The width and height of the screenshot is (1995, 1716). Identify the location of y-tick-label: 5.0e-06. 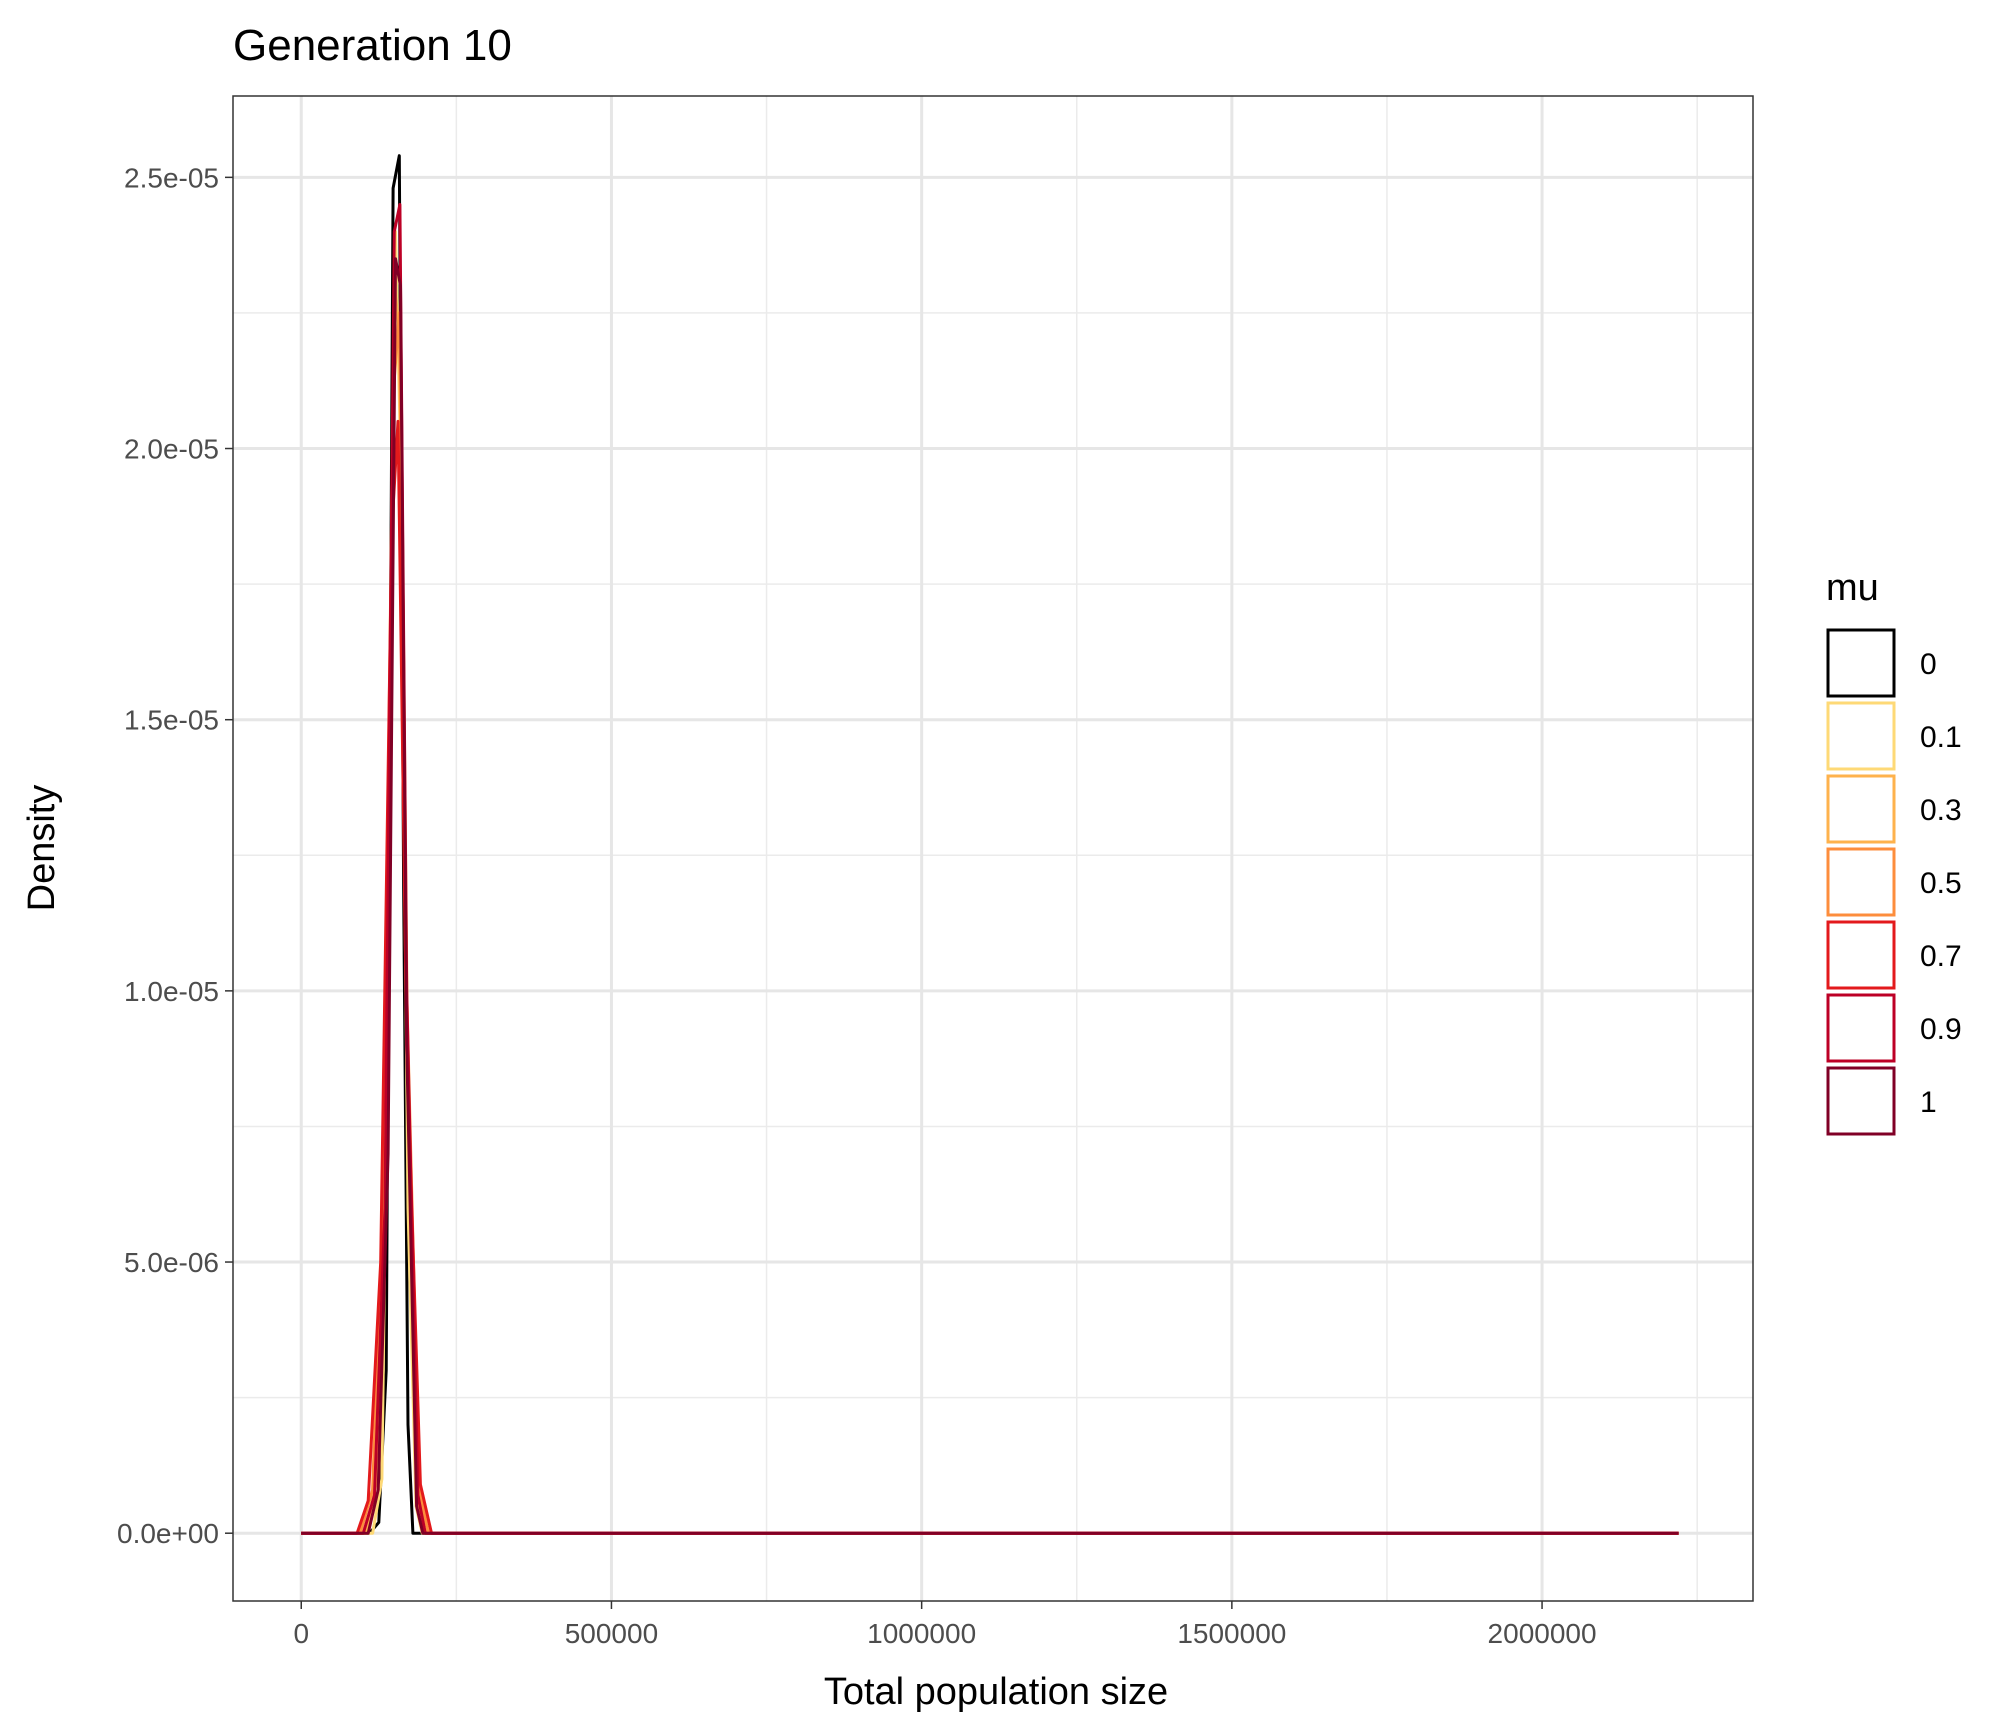
(171, 1262).